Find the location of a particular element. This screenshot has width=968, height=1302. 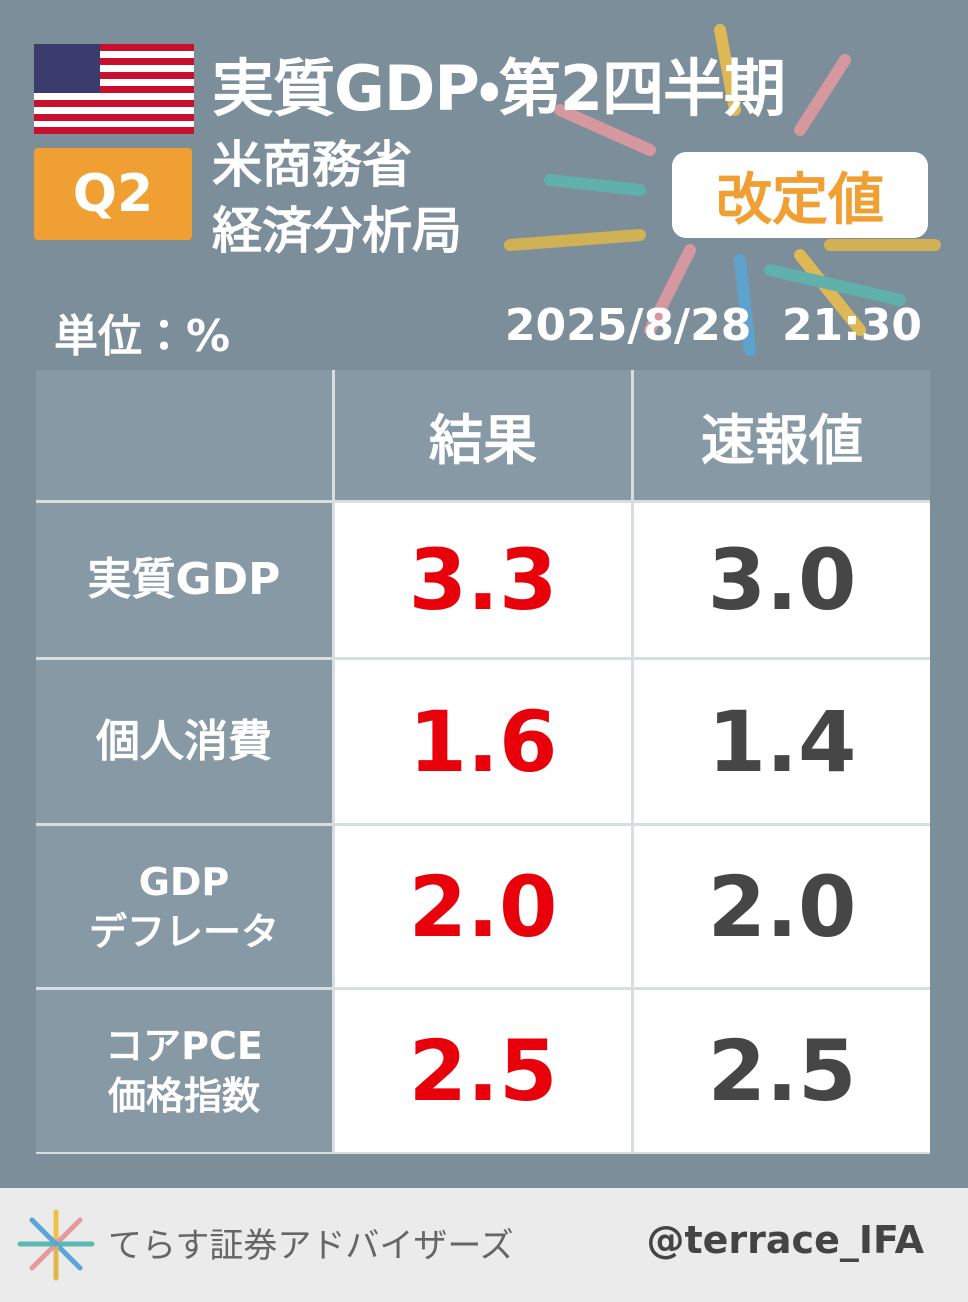

unit: 単位：% is located at coordinates (142, 336).